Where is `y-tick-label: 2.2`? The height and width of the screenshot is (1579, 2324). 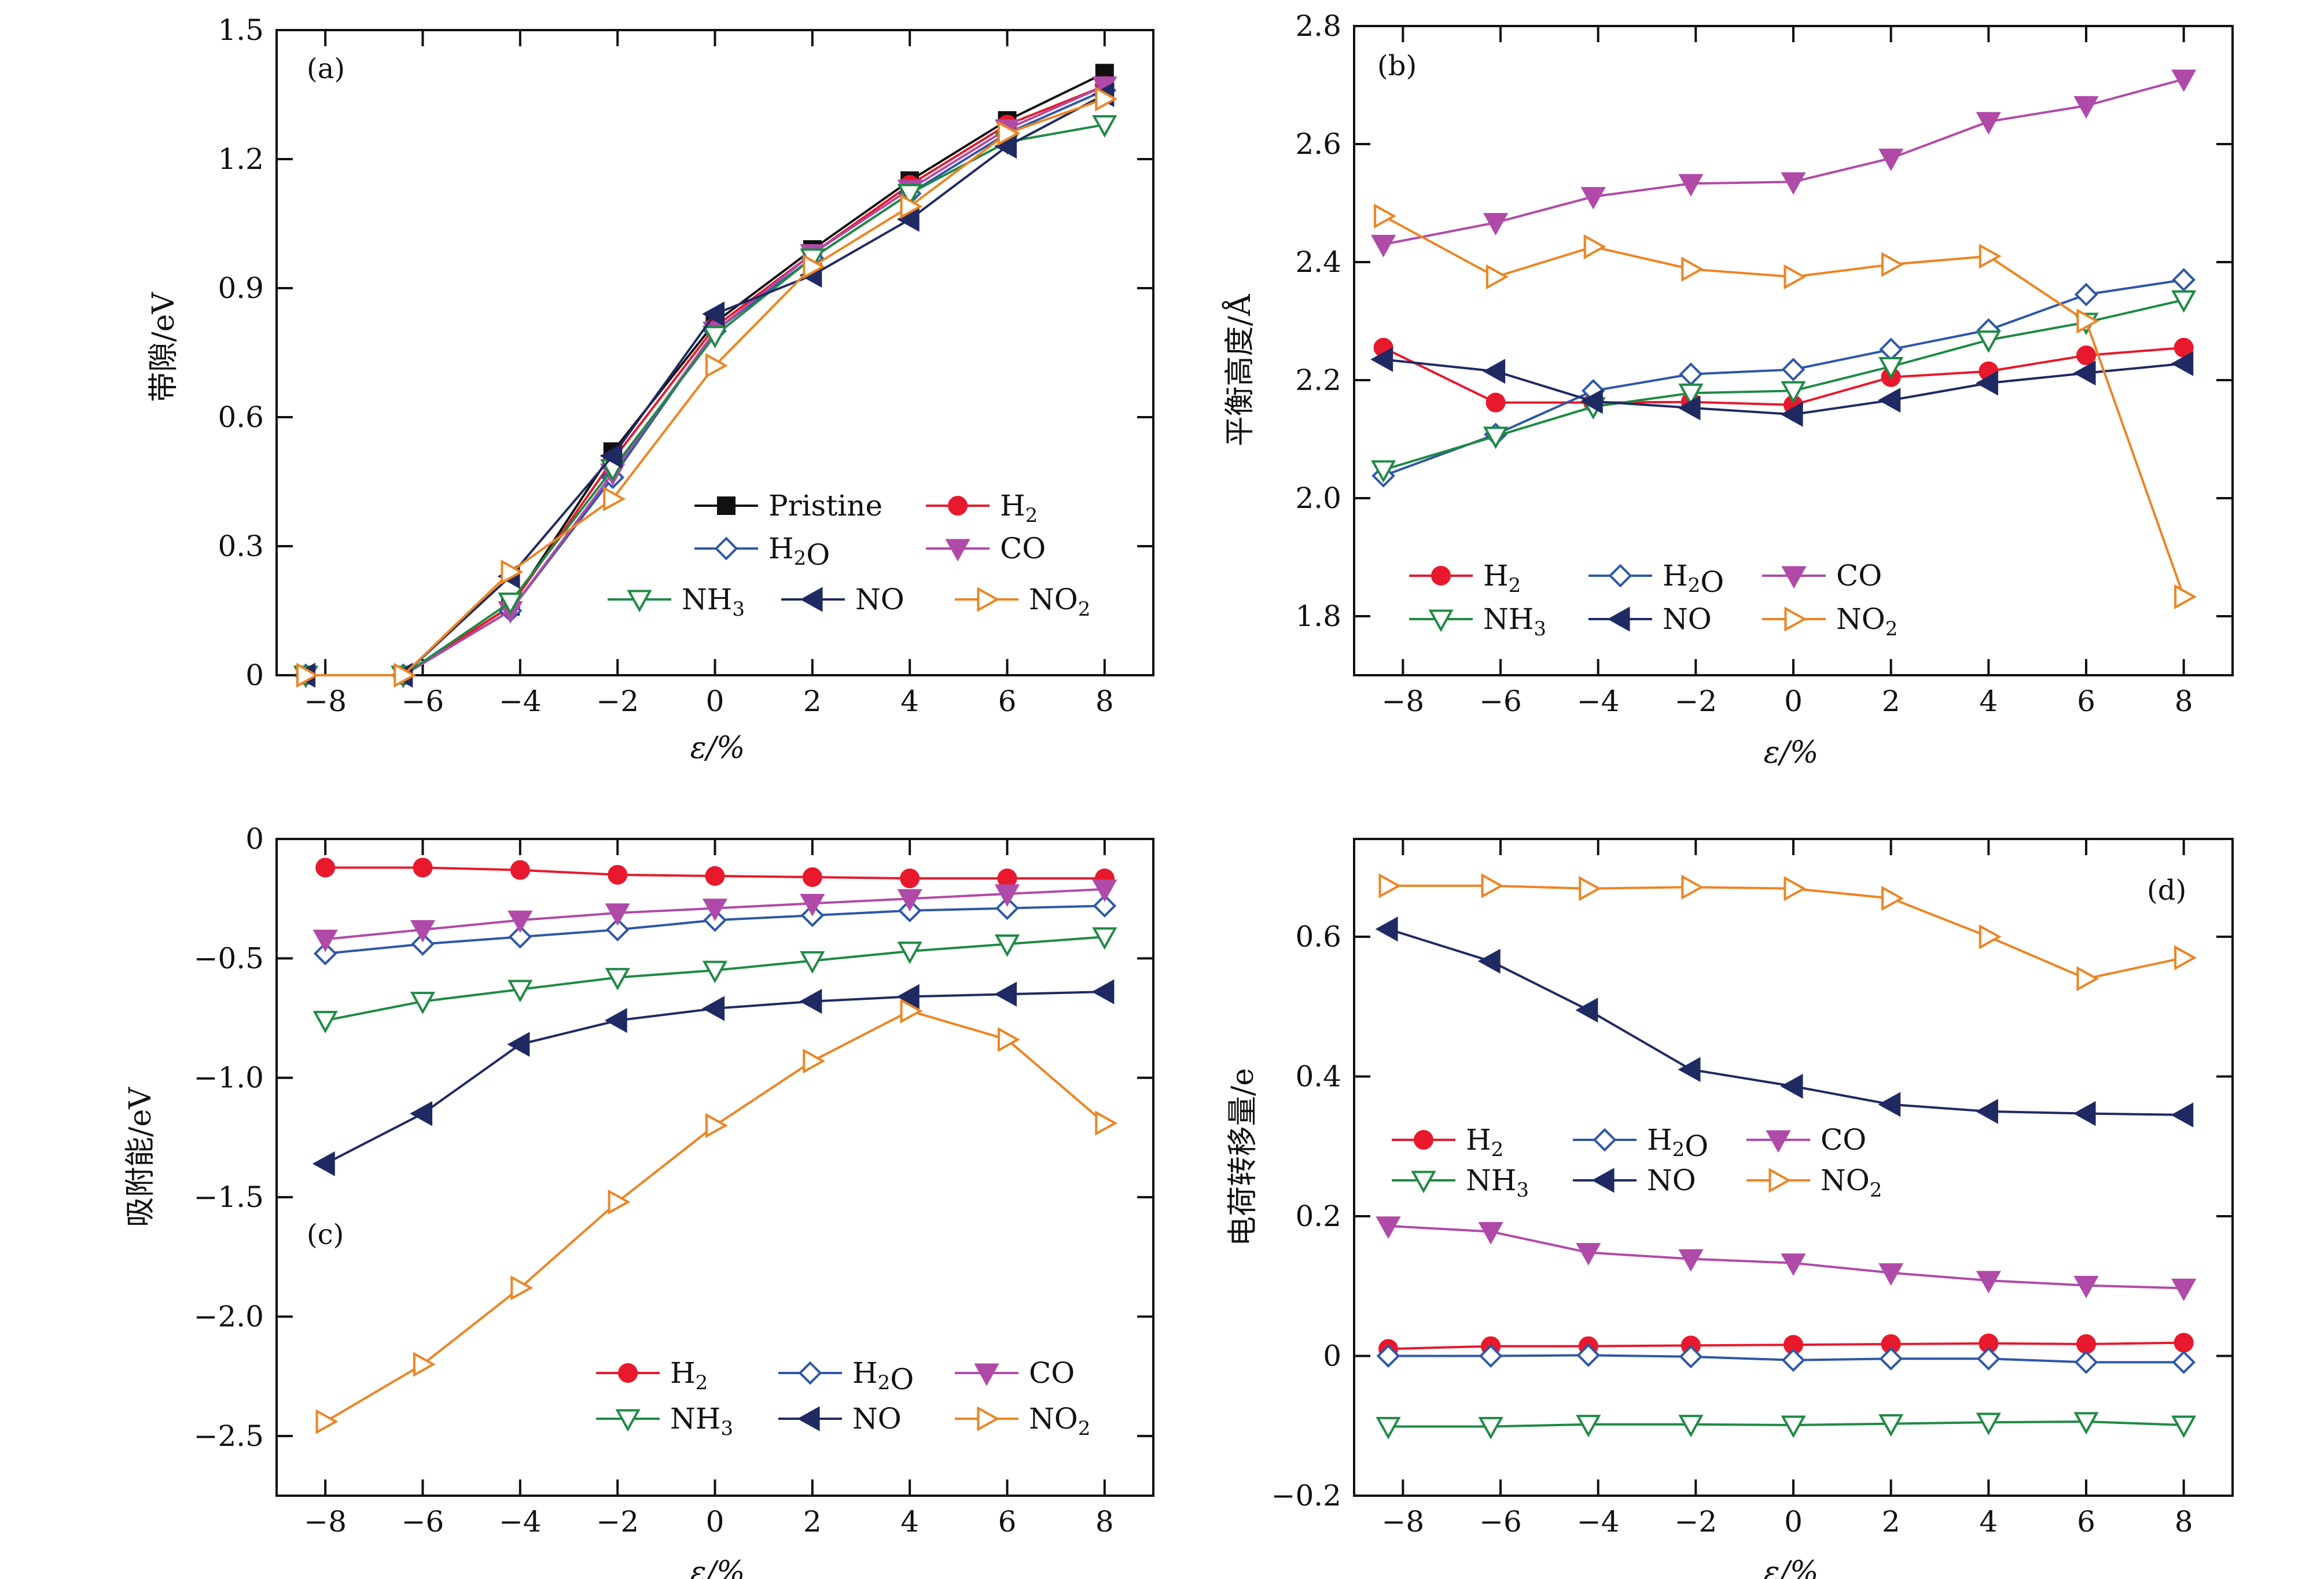
y-tick-label: 2.2 is located at coordinates (1318, 380).